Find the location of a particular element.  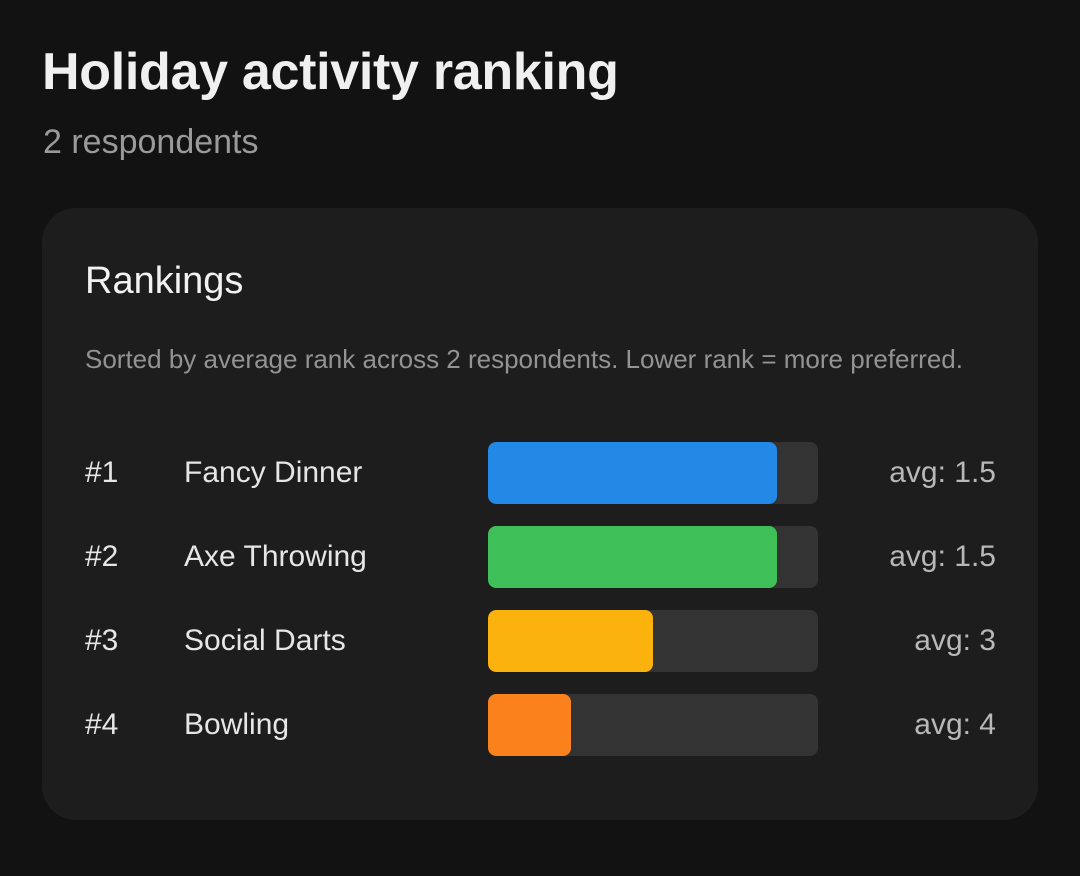

activity-name: Axe Throwing is located at coordinates (275, 556).